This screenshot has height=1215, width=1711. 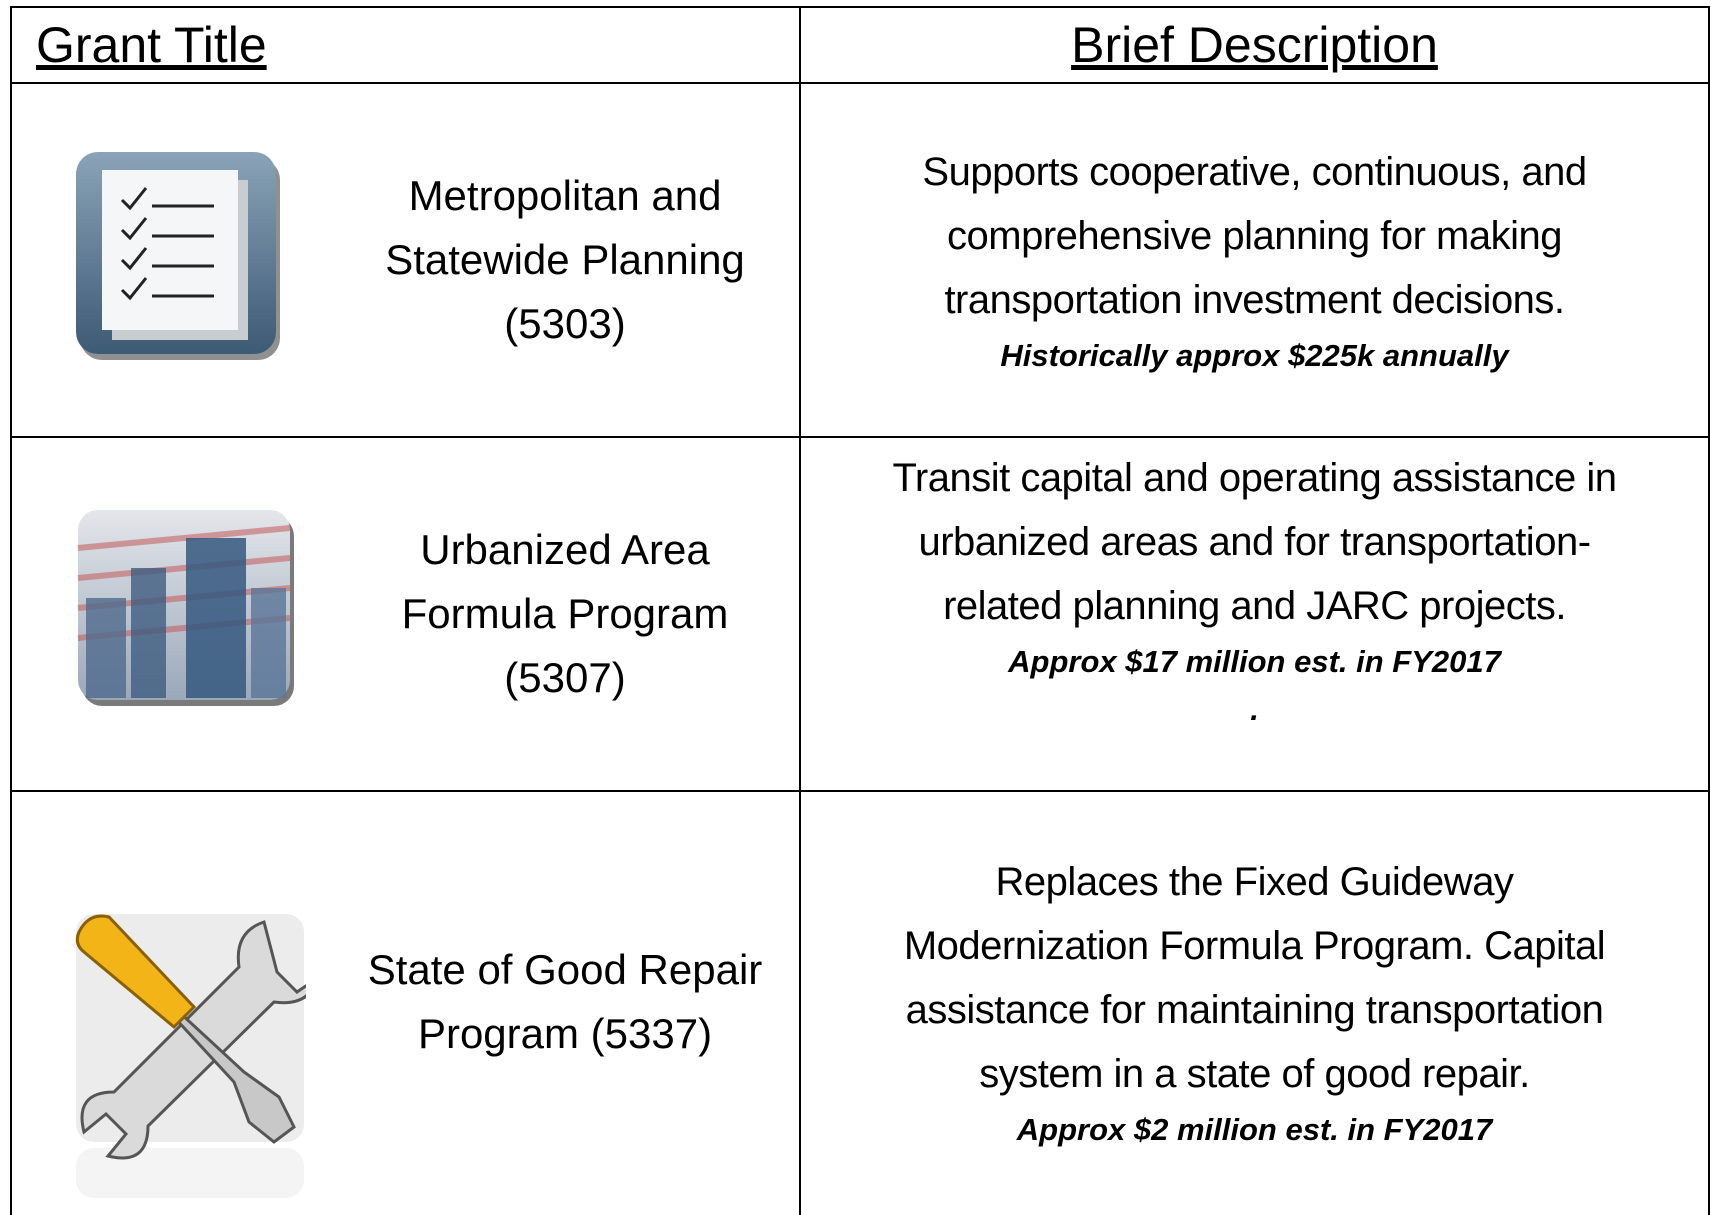 I want to click on text-line: Replaces the Fixed Guideway, so click(x=1254, y=882).